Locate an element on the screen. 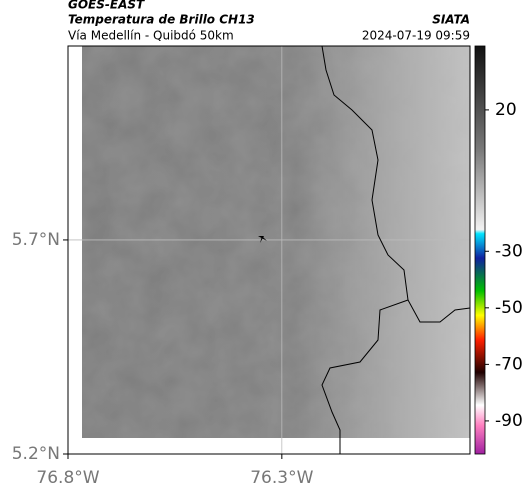 This screenshot has width=526, height=491. lat-tick-label: 5.7°N is located at coordinates (36, 240).